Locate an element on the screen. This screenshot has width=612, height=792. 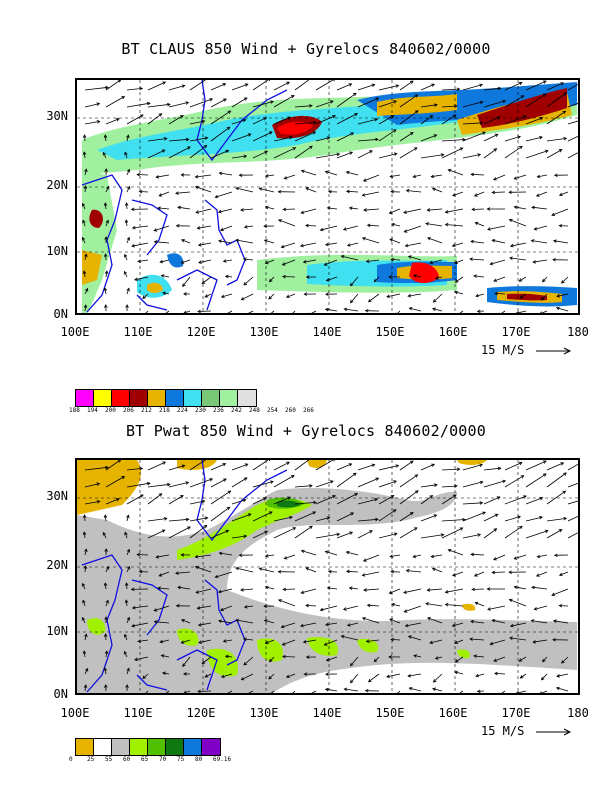
panel1-xtick-180: 180 is located at coordinates (578, 332).